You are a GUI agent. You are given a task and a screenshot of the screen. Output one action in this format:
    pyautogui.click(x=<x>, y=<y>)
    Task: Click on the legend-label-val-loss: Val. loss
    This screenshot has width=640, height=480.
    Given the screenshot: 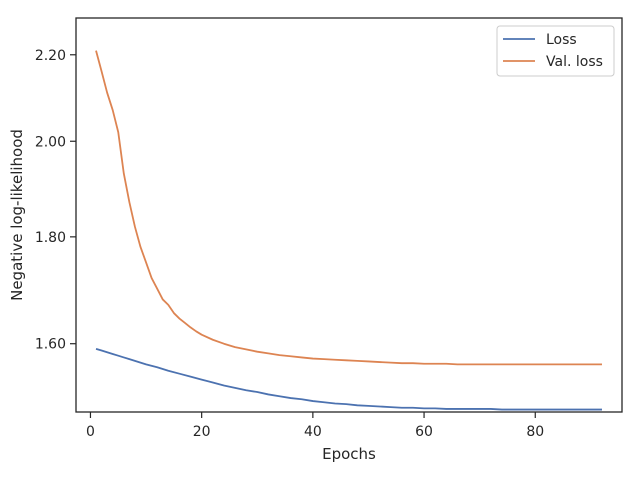 What is the action you would take?
    pyautogui.click(x=574, y=62)
    